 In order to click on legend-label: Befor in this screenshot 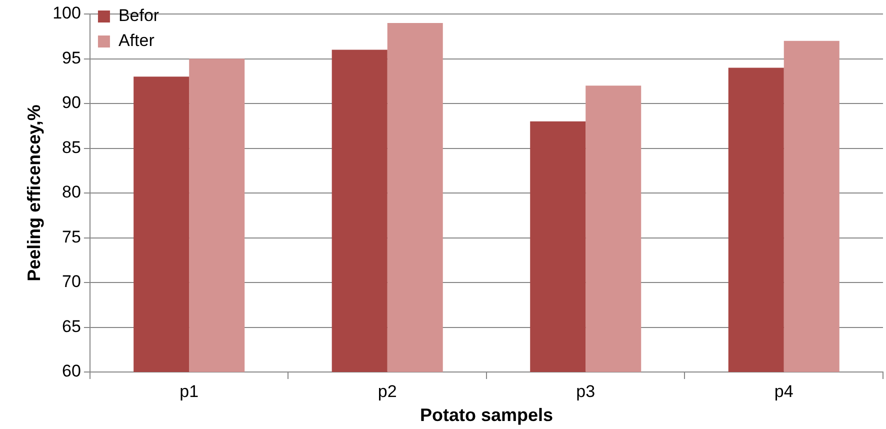, I will do `click(139, 16)`.